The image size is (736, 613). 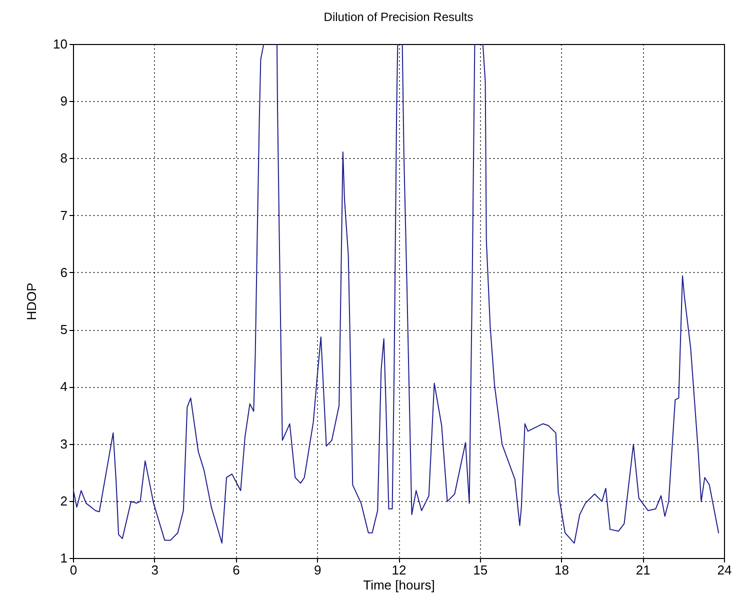 I want to click on y-tick-label: 6, so click(x=64, y=272).